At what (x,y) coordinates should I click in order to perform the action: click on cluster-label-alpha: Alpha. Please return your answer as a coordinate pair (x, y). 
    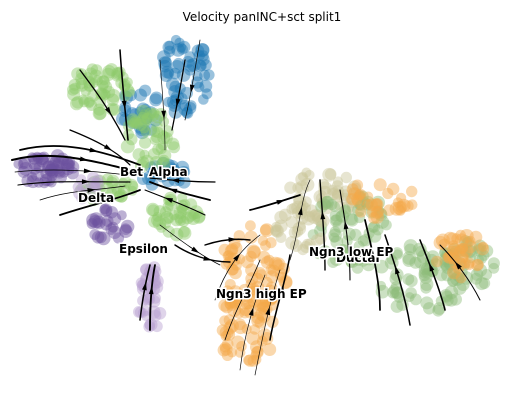
    Looking at the image, I should click on (168, 172).